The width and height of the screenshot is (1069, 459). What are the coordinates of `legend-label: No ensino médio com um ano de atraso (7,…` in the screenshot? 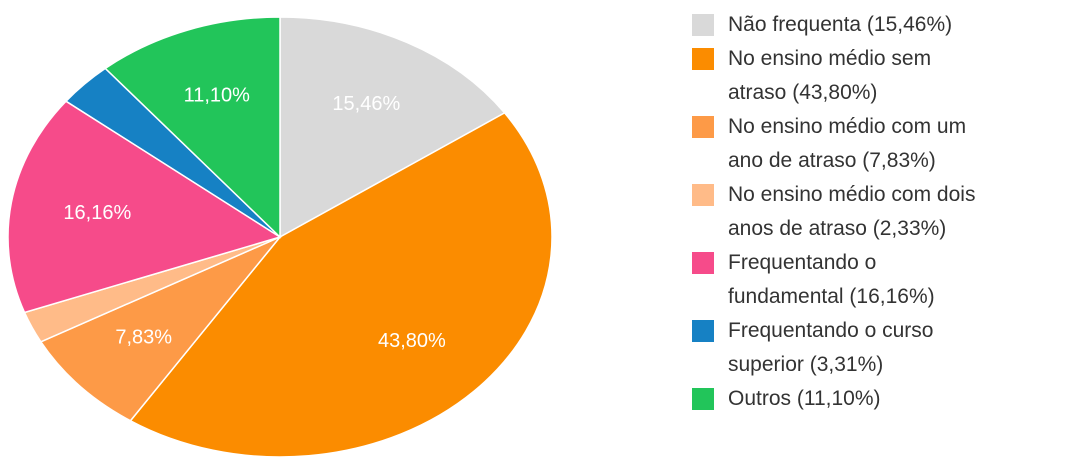 It's located at (847, 143).